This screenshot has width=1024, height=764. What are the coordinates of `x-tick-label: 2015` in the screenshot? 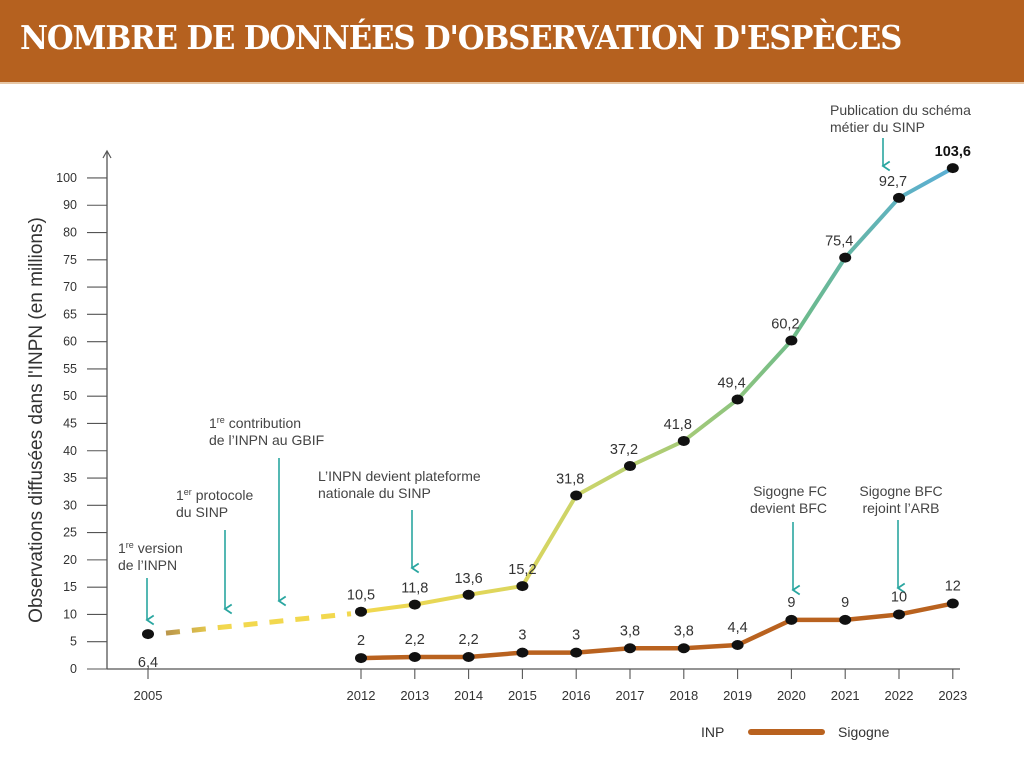 It's located at (522, 695).